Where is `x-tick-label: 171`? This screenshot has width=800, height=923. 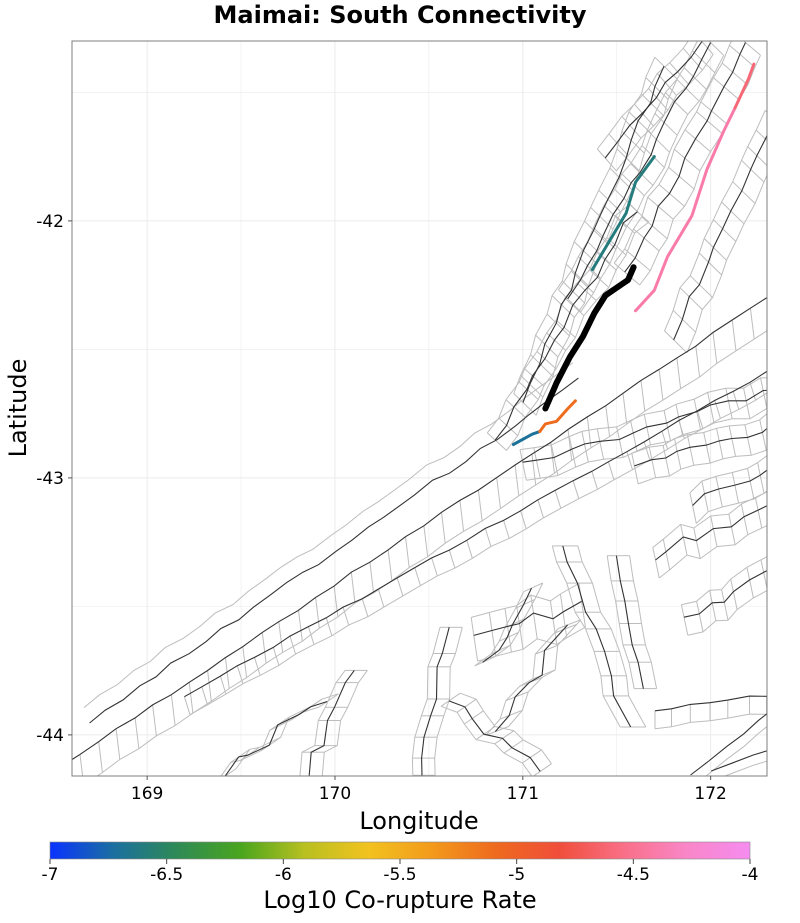 x-tick-label: 171 is located at coordinates (523, 794).